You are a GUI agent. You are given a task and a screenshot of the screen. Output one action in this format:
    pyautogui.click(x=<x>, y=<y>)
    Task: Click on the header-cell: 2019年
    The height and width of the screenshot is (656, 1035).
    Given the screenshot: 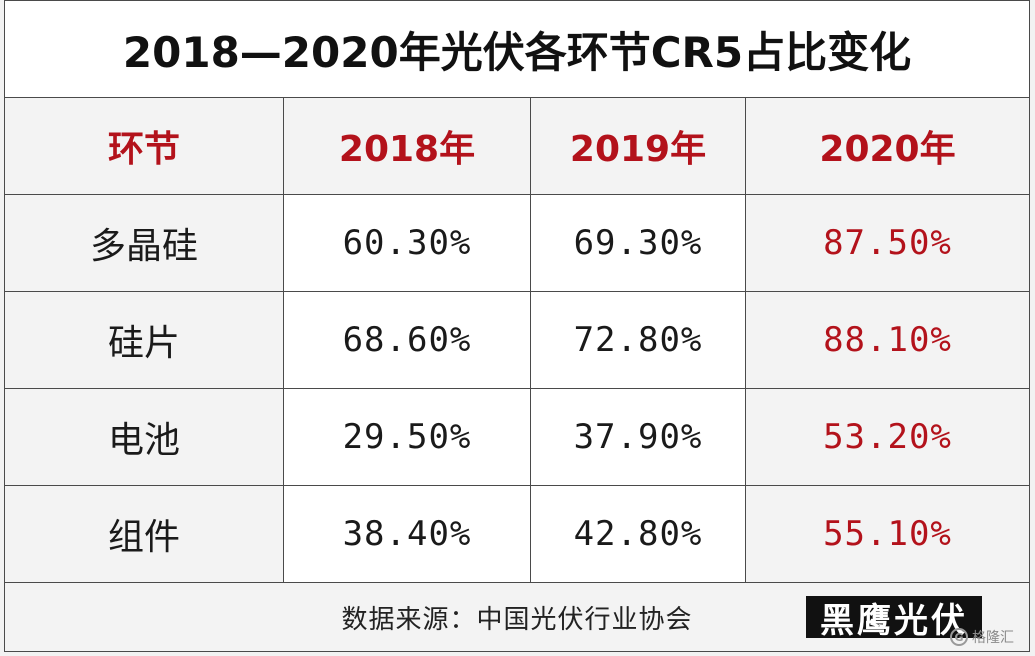 What is the action you would take?
    pyautogui.click(x=638, y=146)
    